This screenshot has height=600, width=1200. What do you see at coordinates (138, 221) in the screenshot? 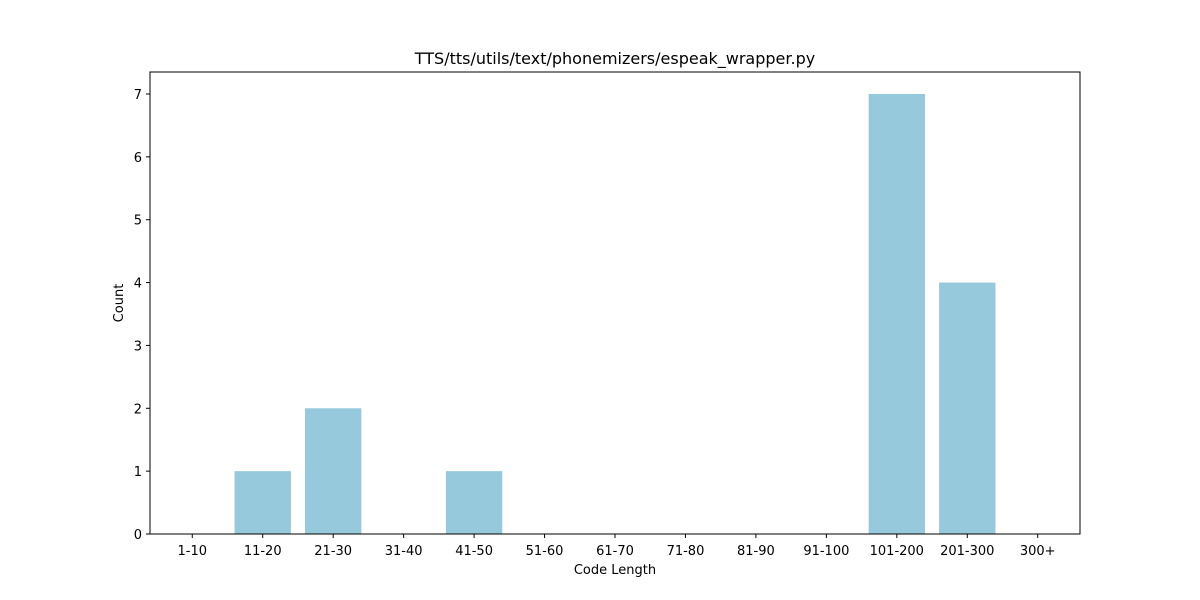
I see `y-tick-label: 5` at bounding box center [138, 221].